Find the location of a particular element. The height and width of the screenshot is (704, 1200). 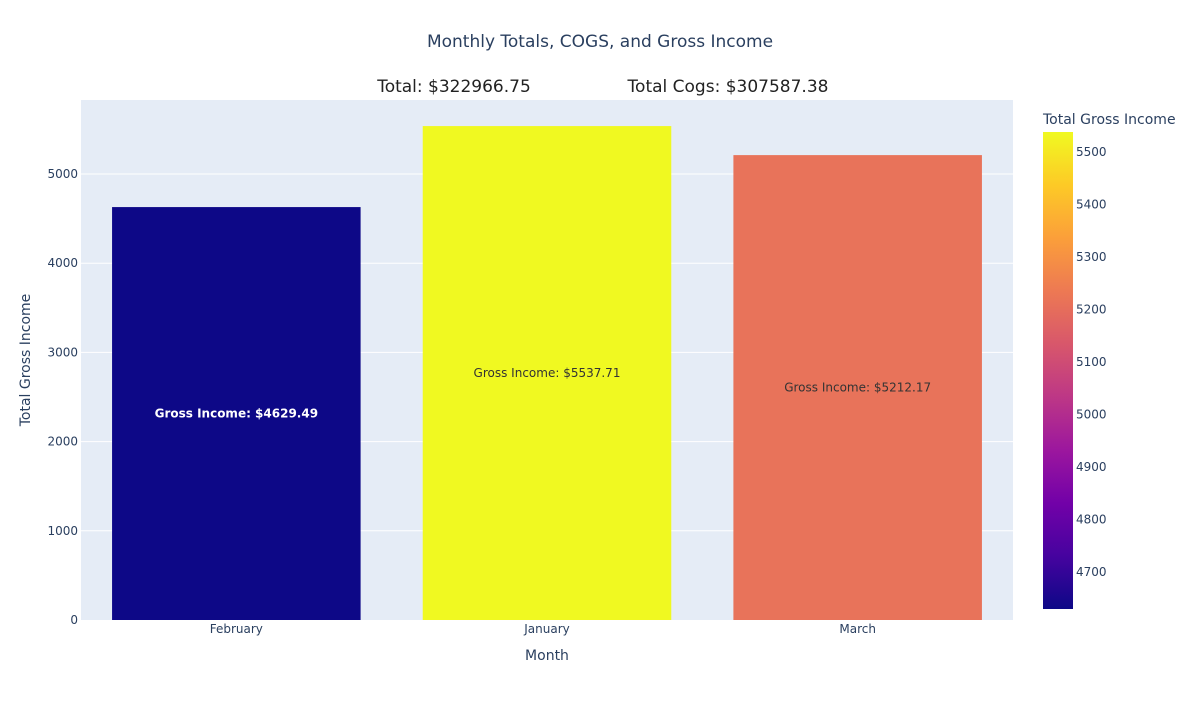

colorbar-tick-label: 5400 is located at coordinates (1091, 204).